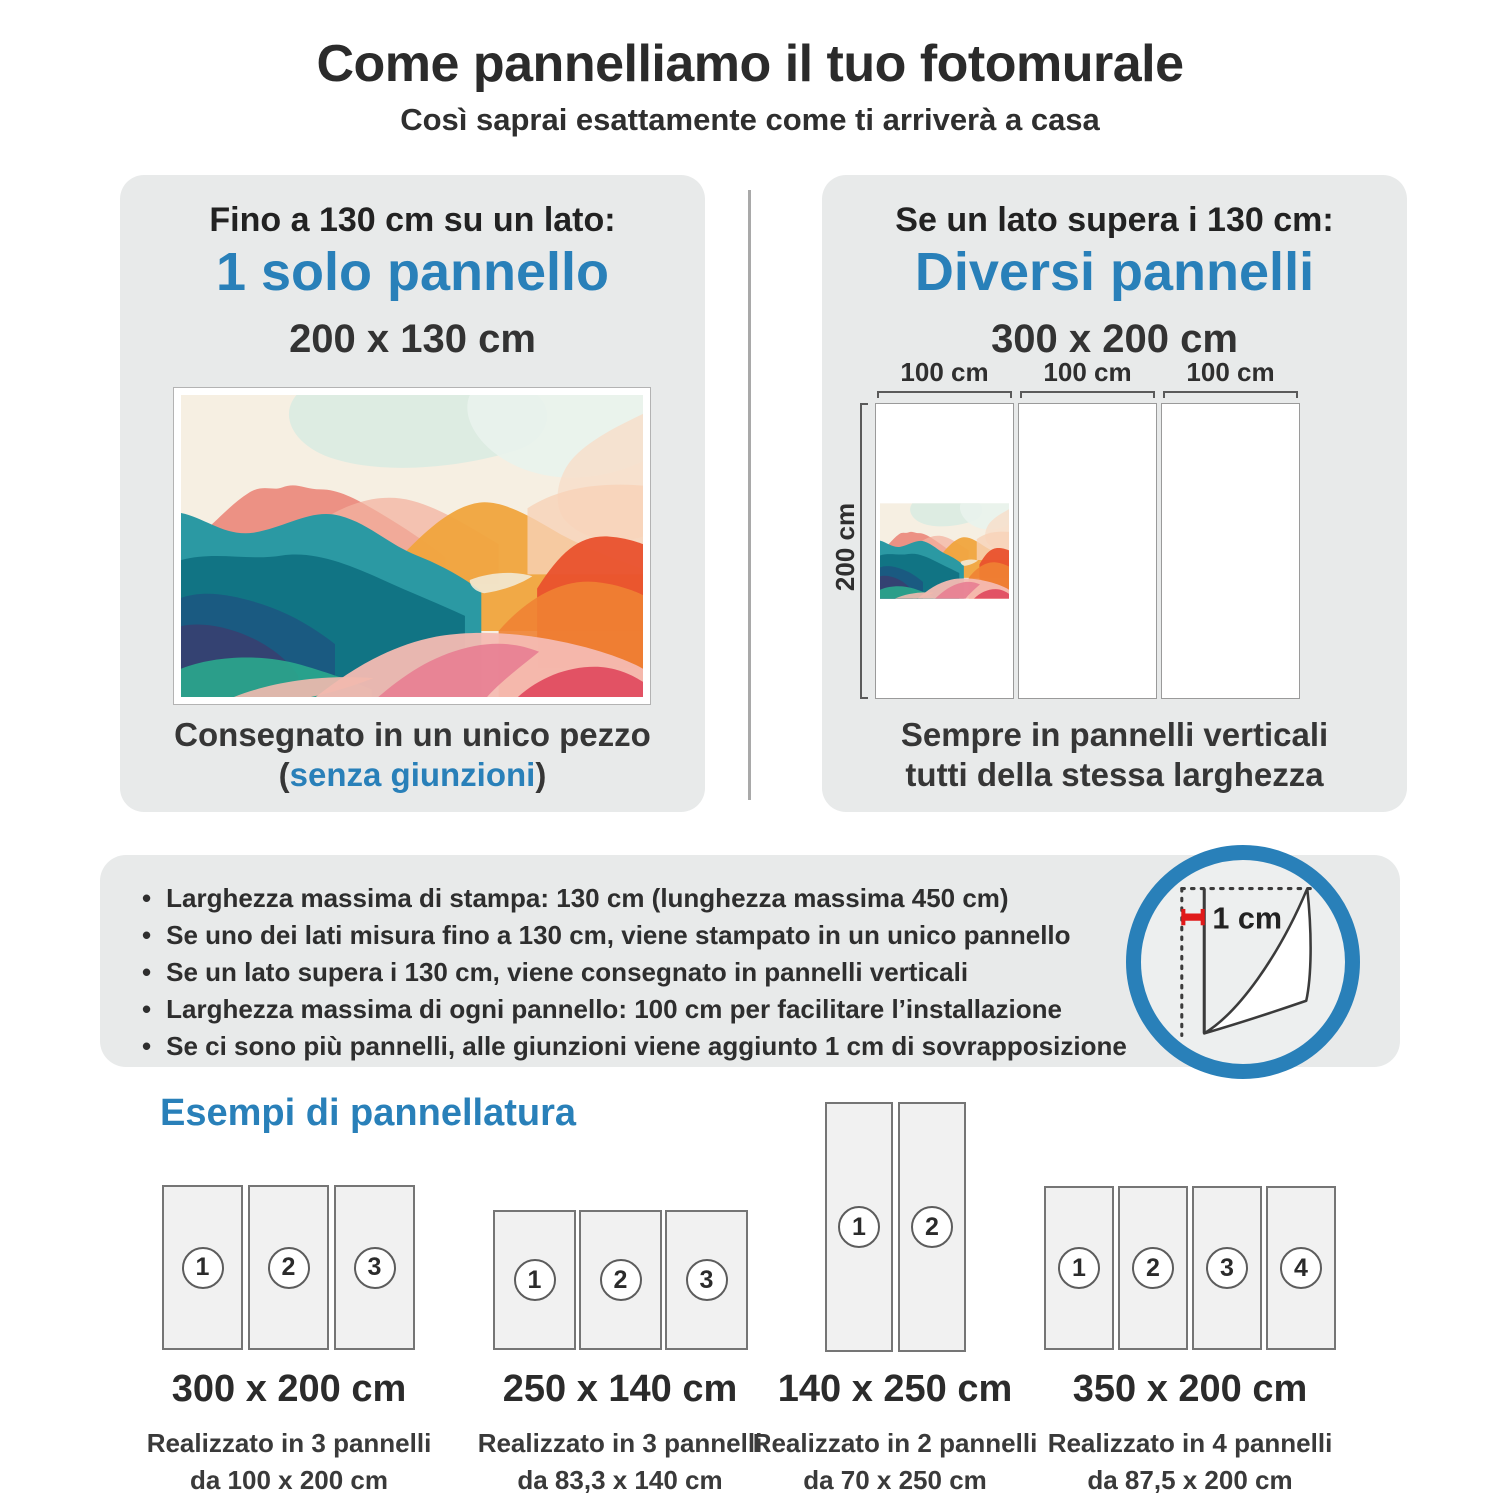 The height and width of the screenshot is (1500, 1500). Describe the element at coordinates (1190, 1480) in the screenshot. I see `example-4-line2: da 87,5 x 200 cm` at that location.